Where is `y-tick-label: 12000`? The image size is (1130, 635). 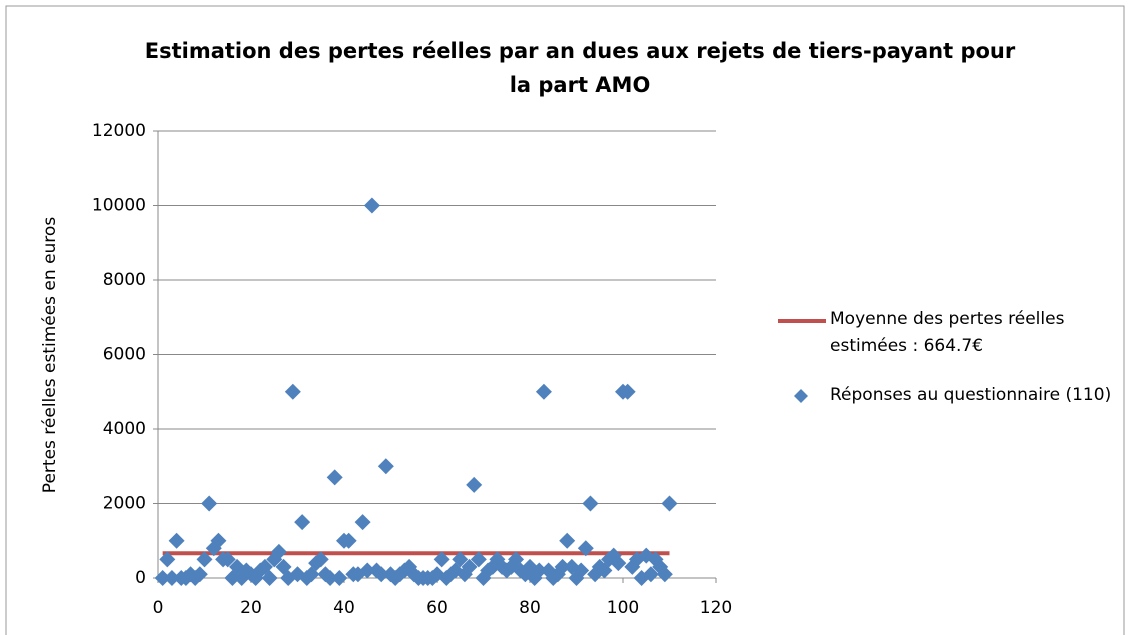
y-tick-label: 12000 is located at coordinates (119, 131).